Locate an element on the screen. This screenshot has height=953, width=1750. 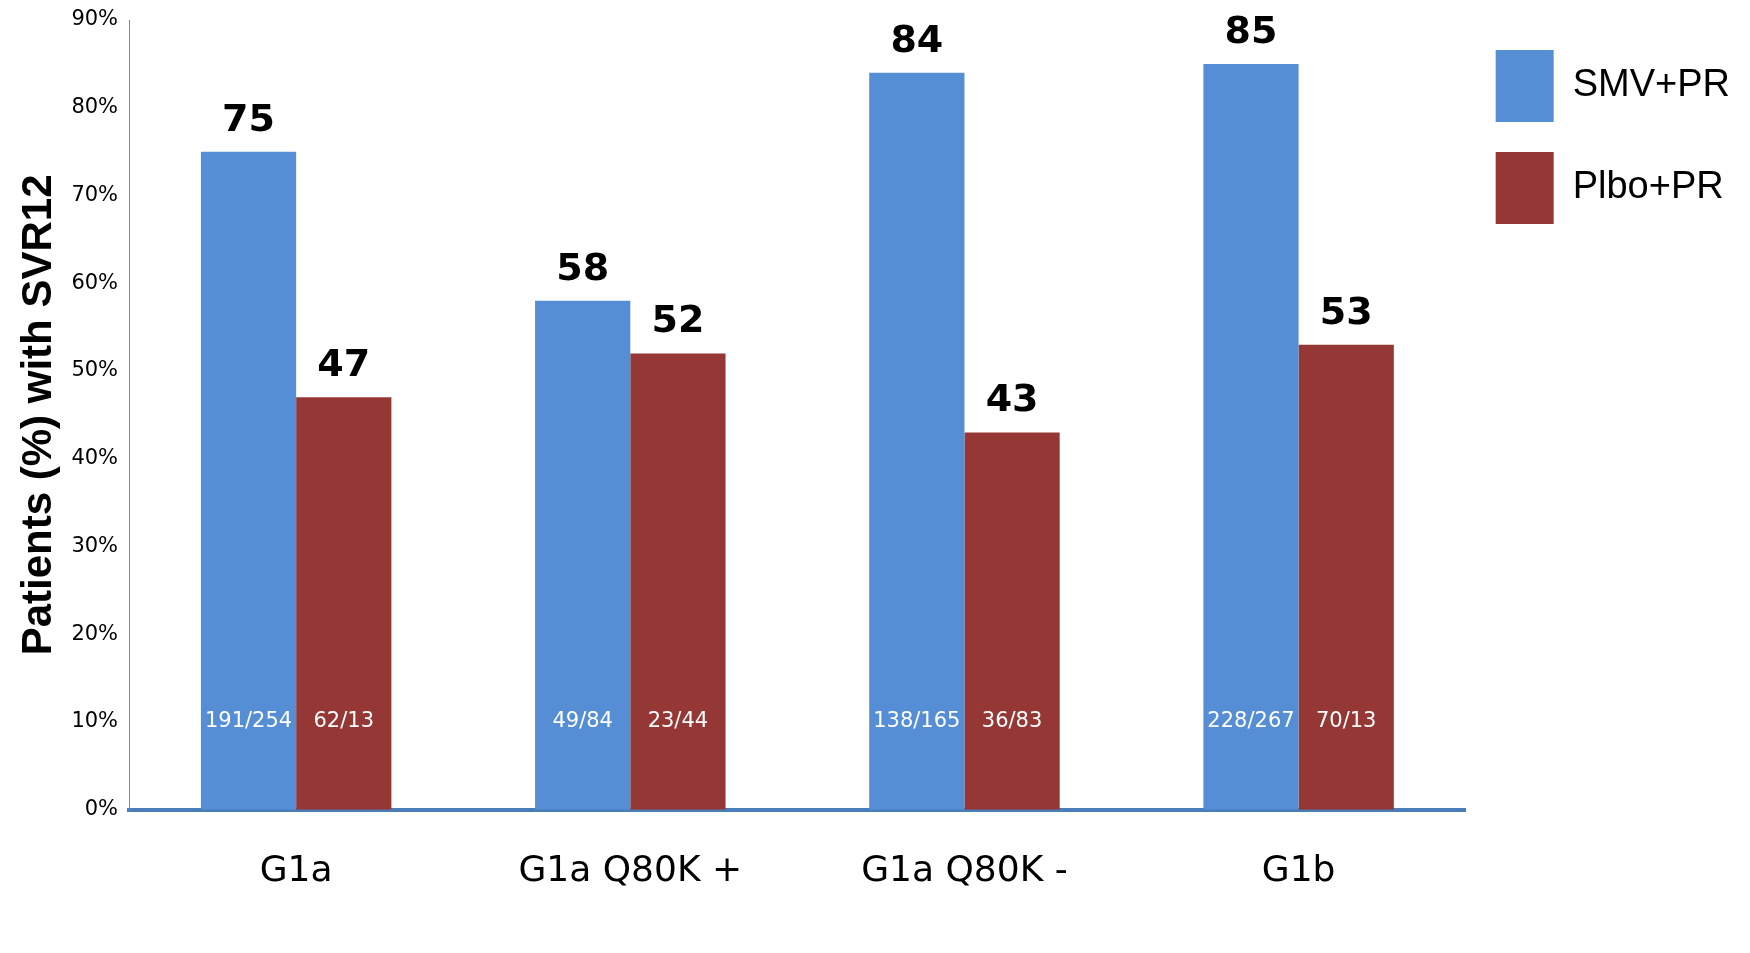
data-label: 58 is located at coordinates (583, 266).